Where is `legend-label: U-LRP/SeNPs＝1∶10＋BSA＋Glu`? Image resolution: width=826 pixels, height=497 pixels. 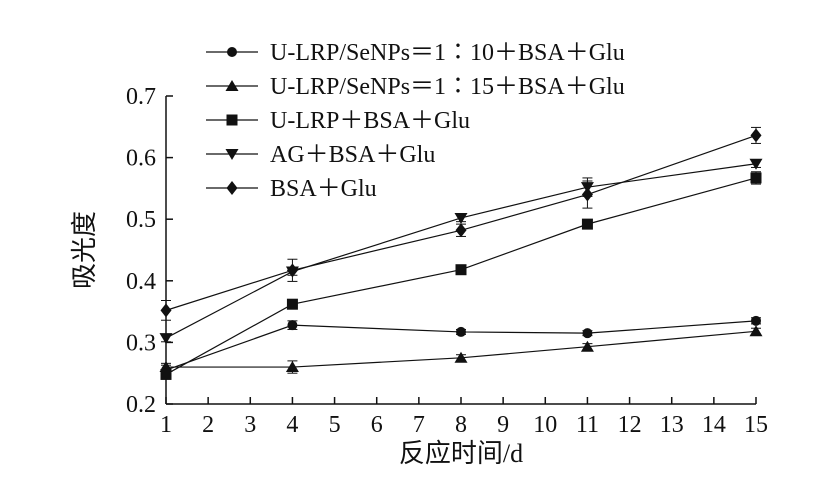 legend-label: U-LRP/SeNPs＝1∶10＋BSA＋Glu is located at coordinates (447, 53).